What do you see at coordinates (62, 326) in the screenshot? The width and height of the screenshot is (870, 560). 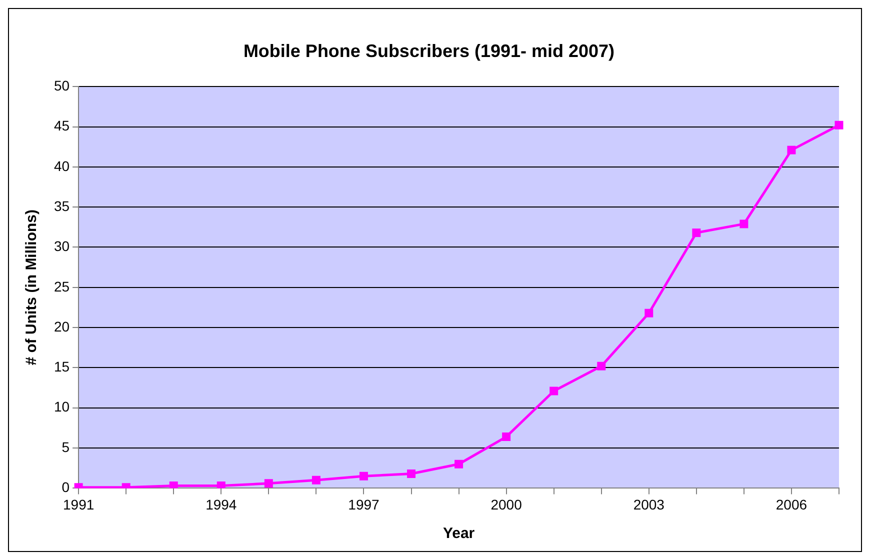 I see `y-tick-label: 20` at bounding box center [62, 326].